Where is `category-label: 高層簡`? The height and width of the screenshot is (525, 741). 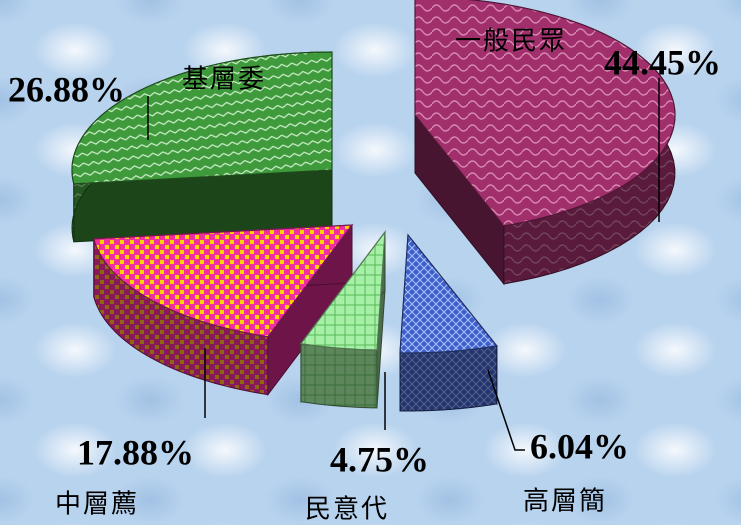
category-label: 高層簡 is located at coordinates (565, 502).